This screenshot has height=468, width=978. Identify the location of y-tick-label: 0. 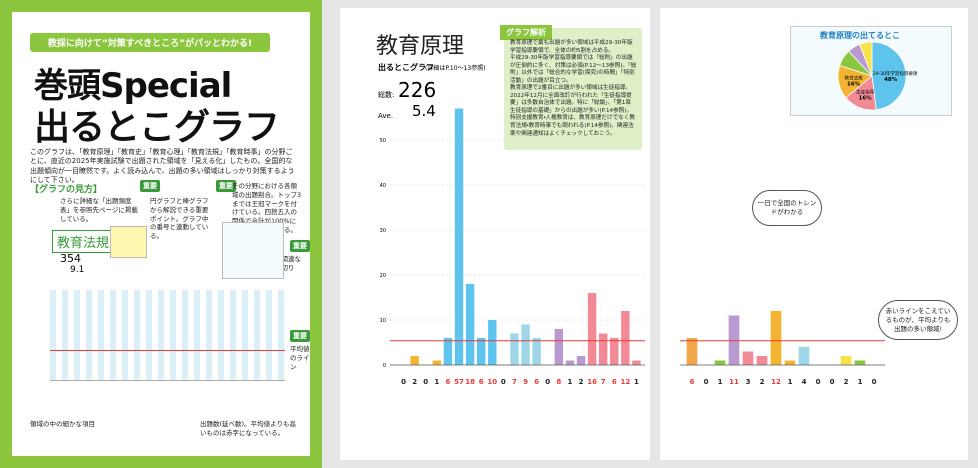
(384, 366).